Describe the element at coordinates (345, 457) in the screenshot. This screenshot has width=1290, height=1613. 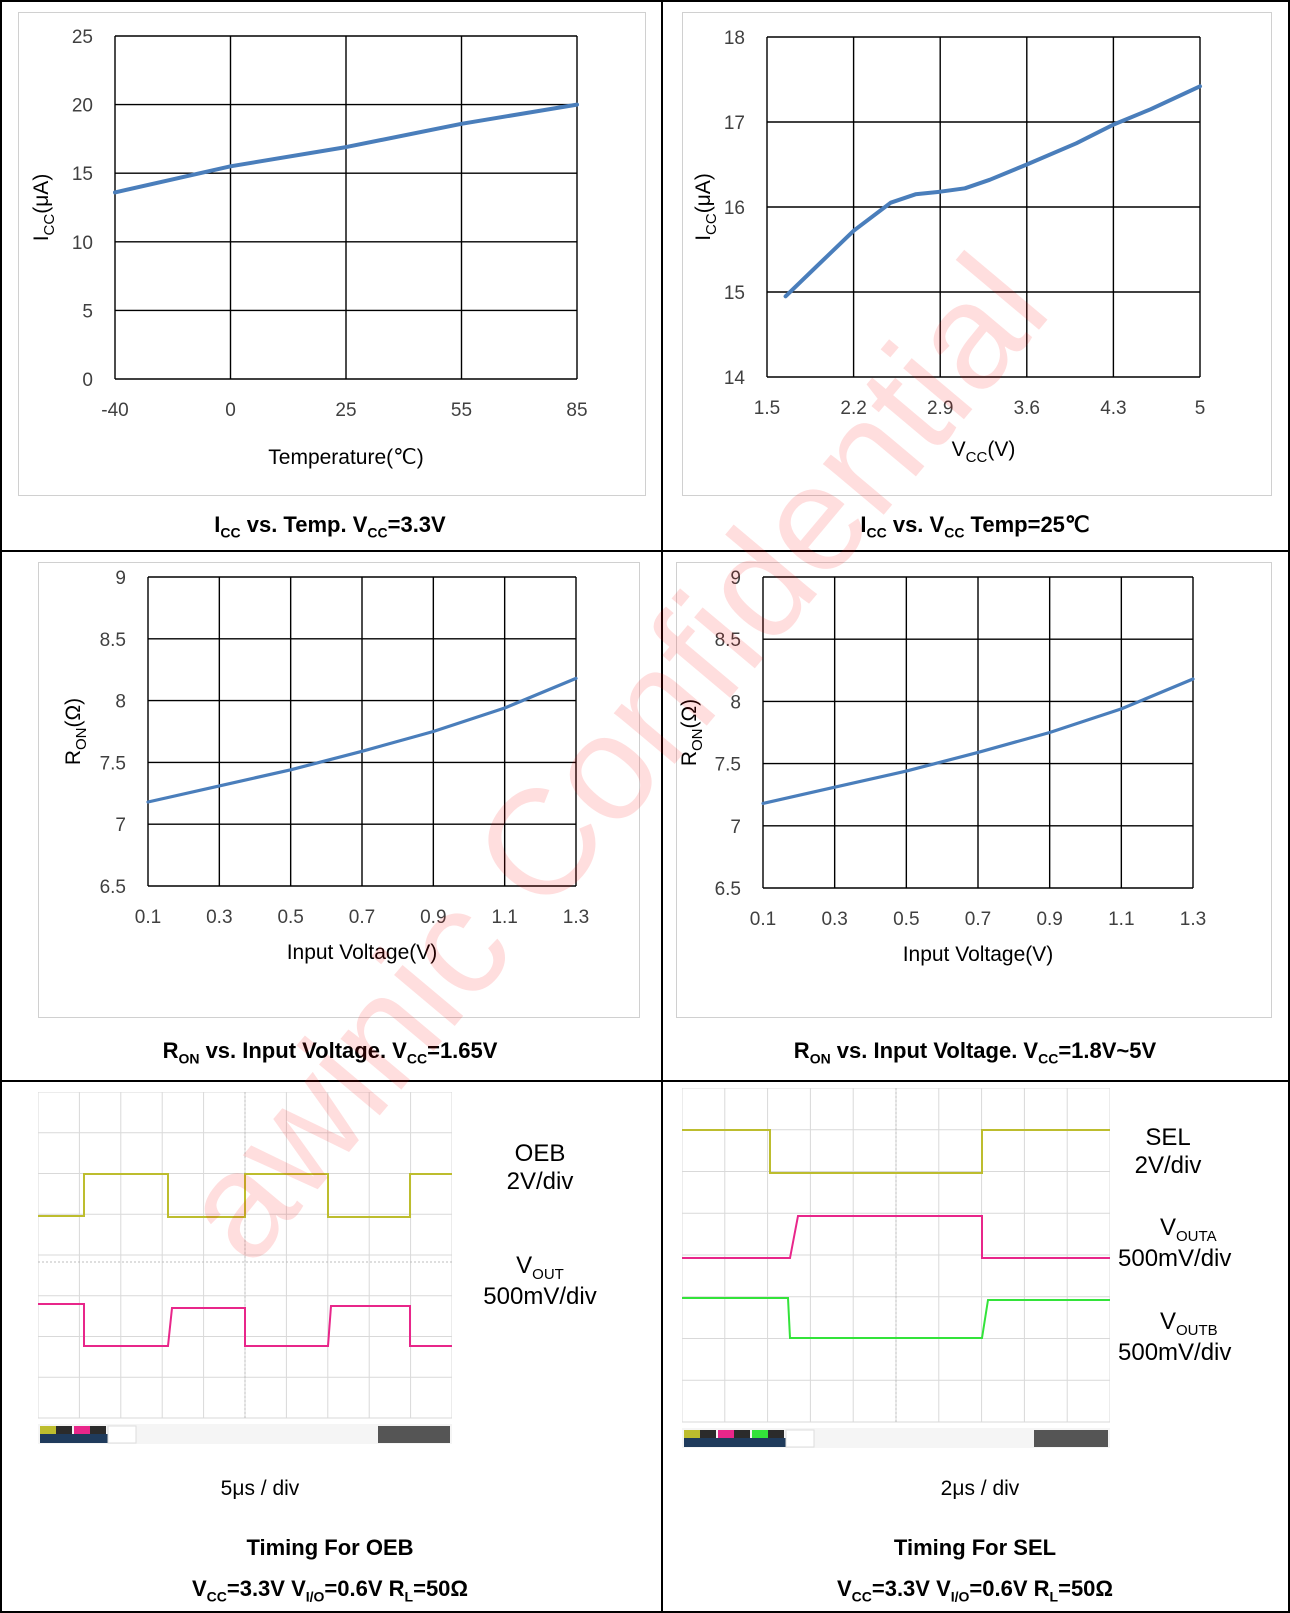
I see `x-axis-label: Temperature(℃)` at that location.